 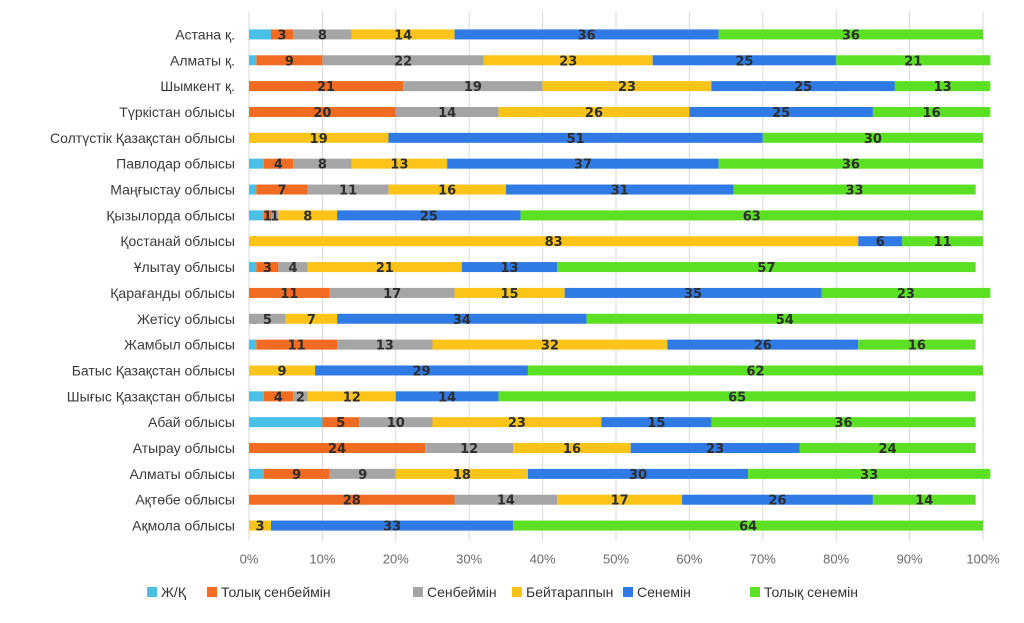 What do you see at coordinates (267, 268) in the screenshot?
I see `data-label: 3` at bounding box center [267, 268].